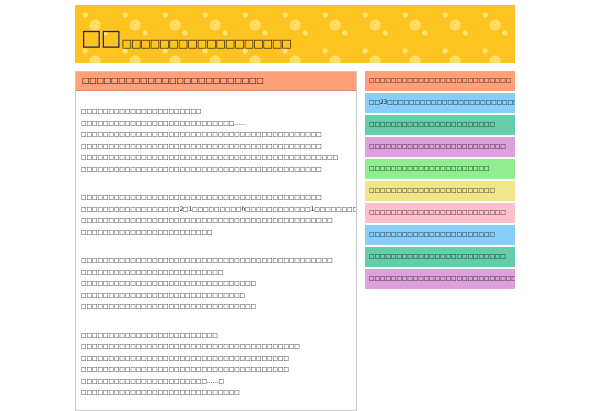 This screenshot has height=411, width=600. Describe the element at coordinates (440, 147) in the screenshot. I see `sidebar-link-4: □□□□□□□□□□□□□□□□□□□□□□□□□` at that location.